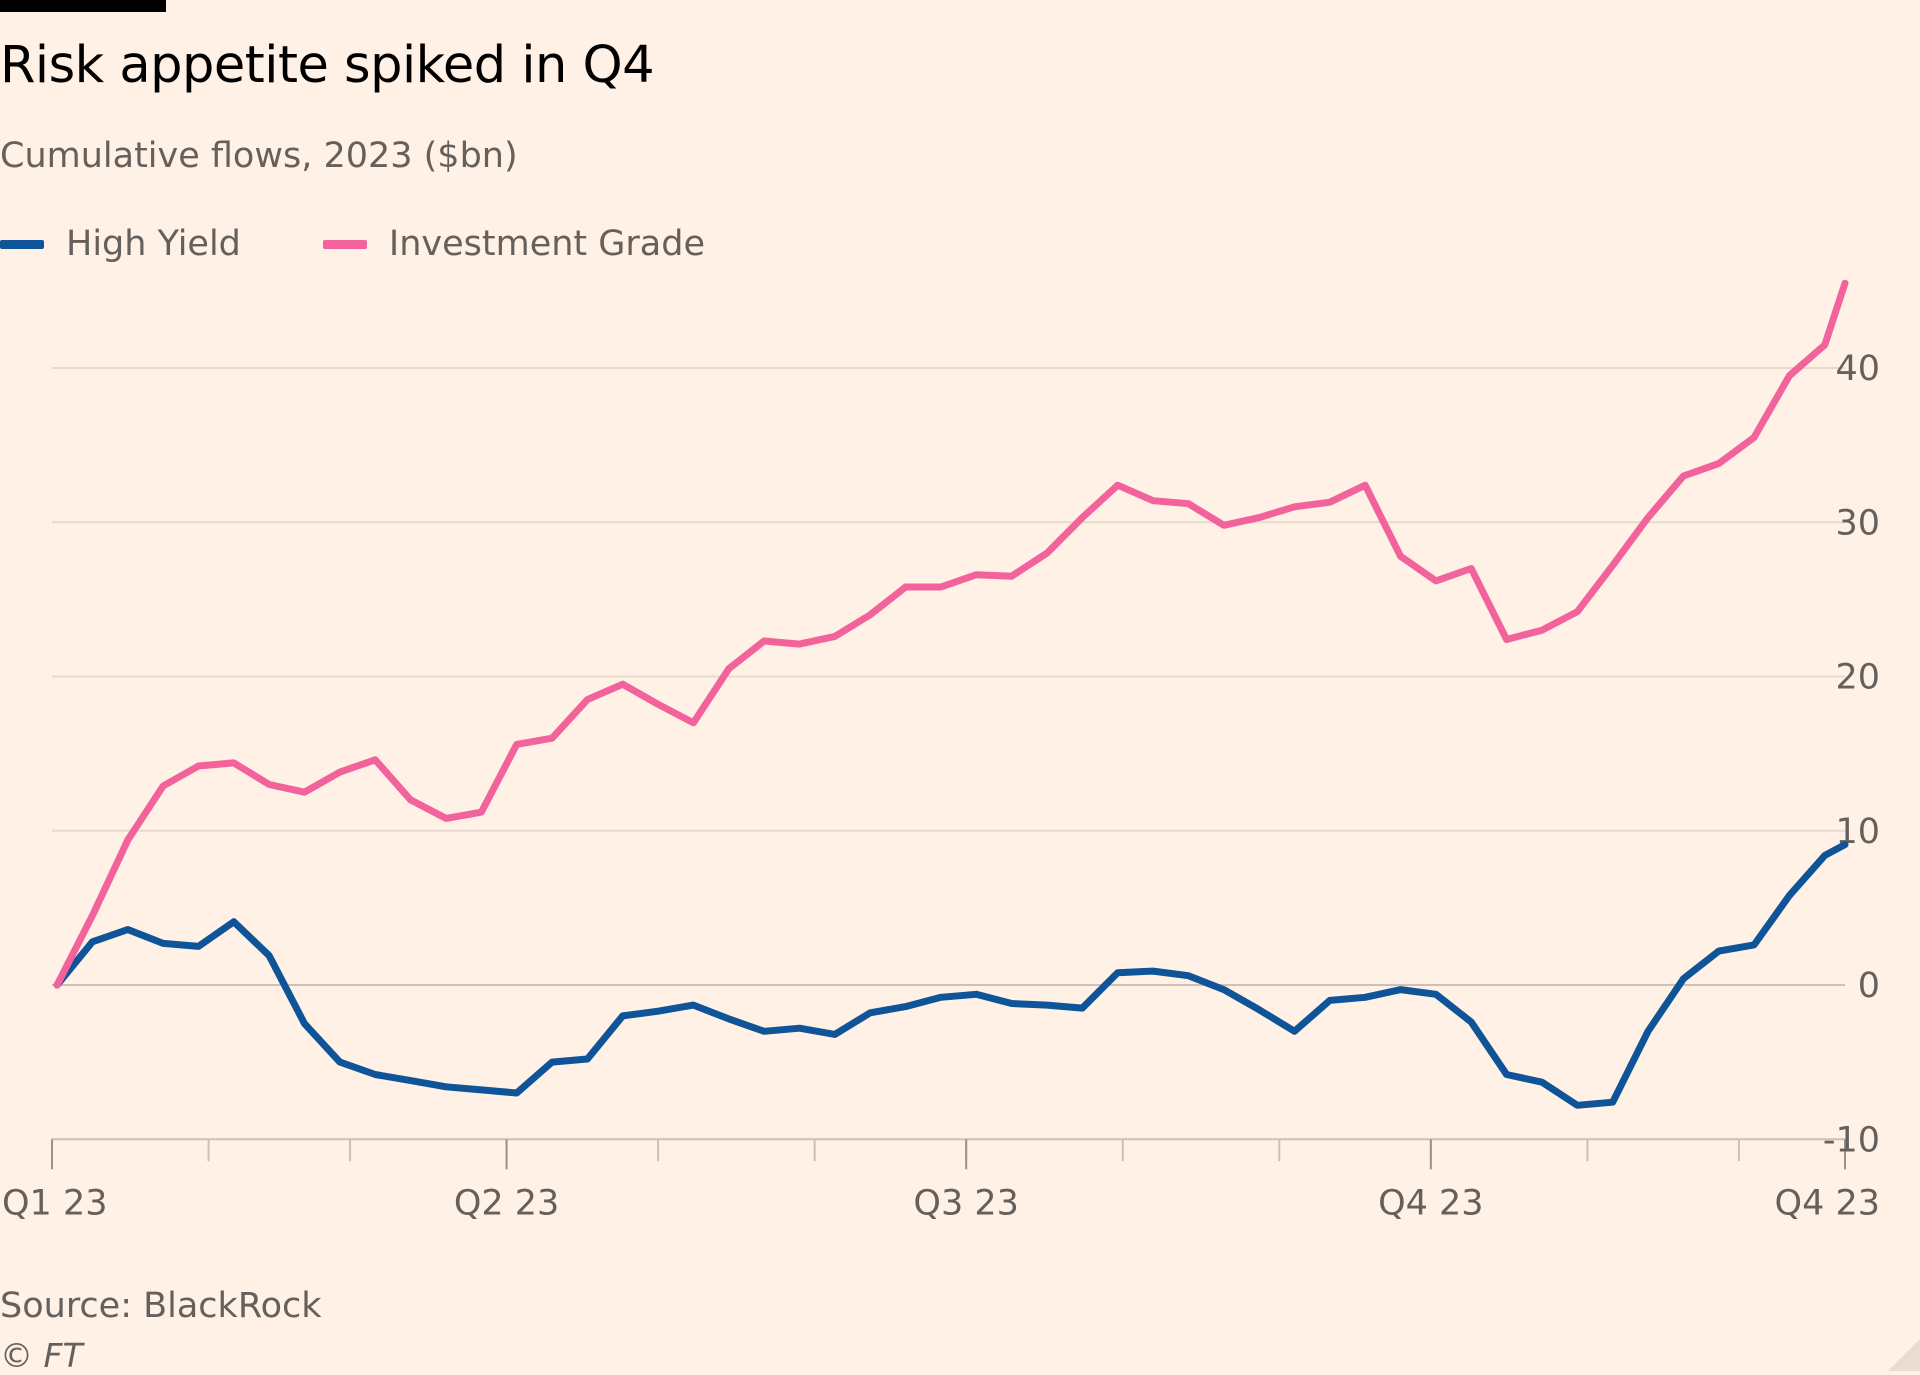 The image size is (1920, 1375). Describe the element at coordinates (344, 244) in the screenshot. I see `legend-swatch-investment-grade` at that location.